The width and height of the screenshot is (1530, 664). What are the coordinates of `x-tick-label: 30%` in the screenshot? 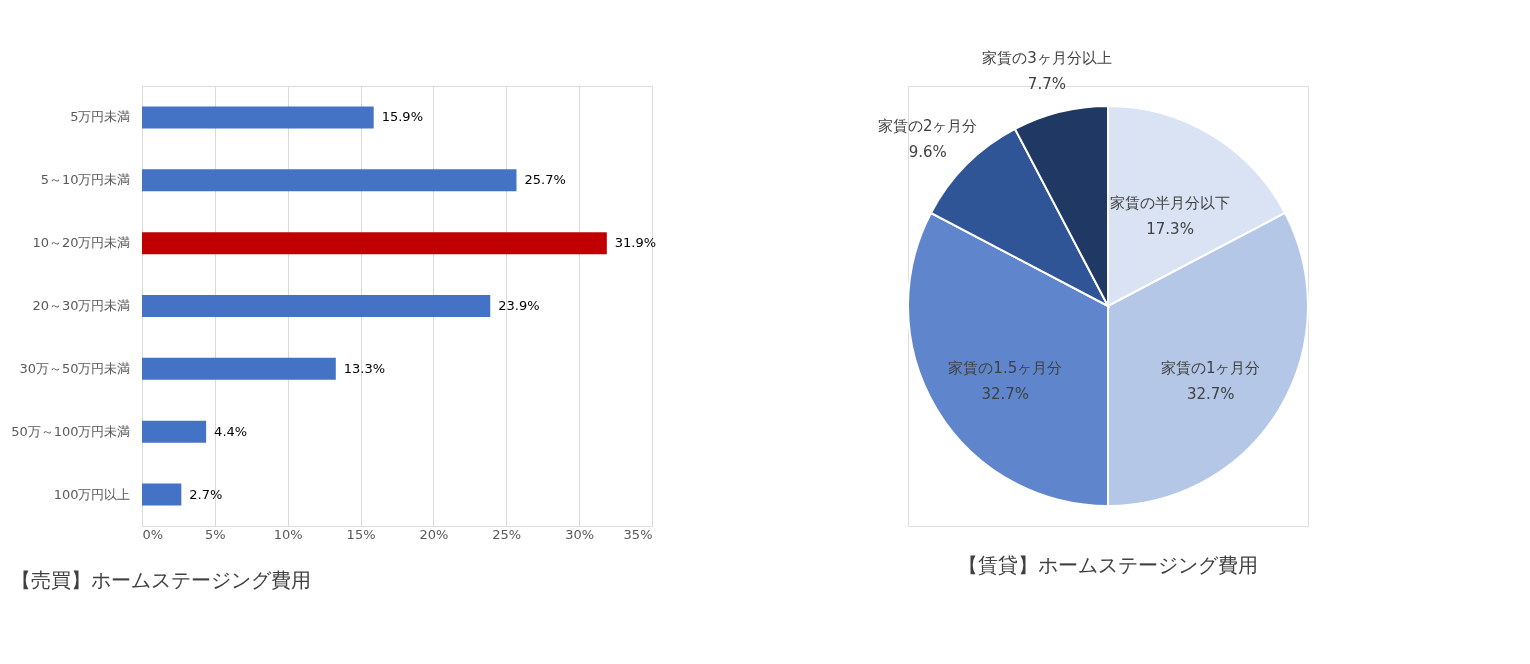 It's located at (580, 534).